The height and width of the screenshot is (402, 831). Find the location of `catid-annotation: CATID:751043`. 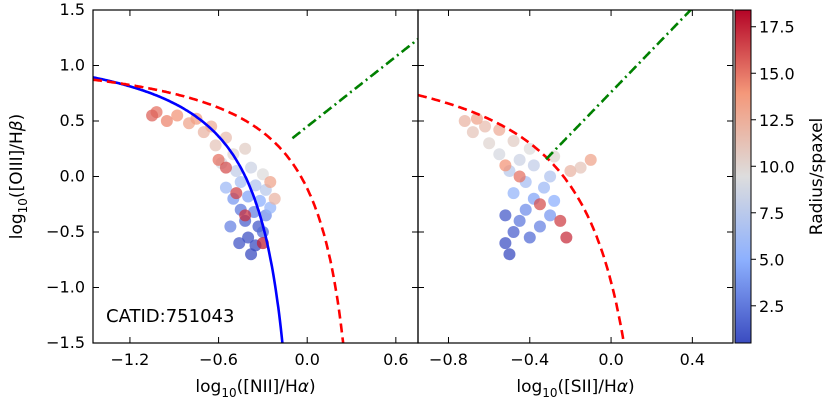

catid-annotation: CATID:751043 is located at coordinates (170, 316).